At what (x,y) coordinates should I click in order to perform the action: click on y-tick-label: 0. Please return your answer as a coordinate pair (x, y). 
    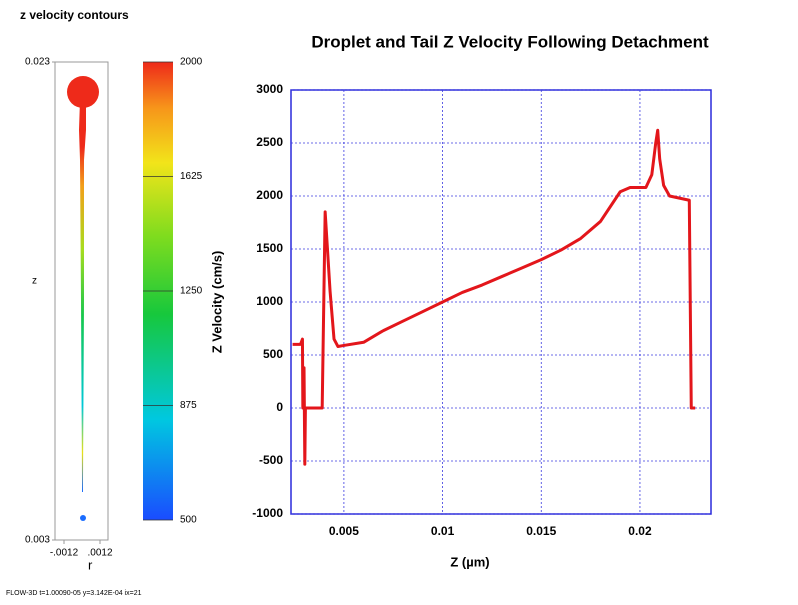
    Looking at the image, I should click on (279, 407).